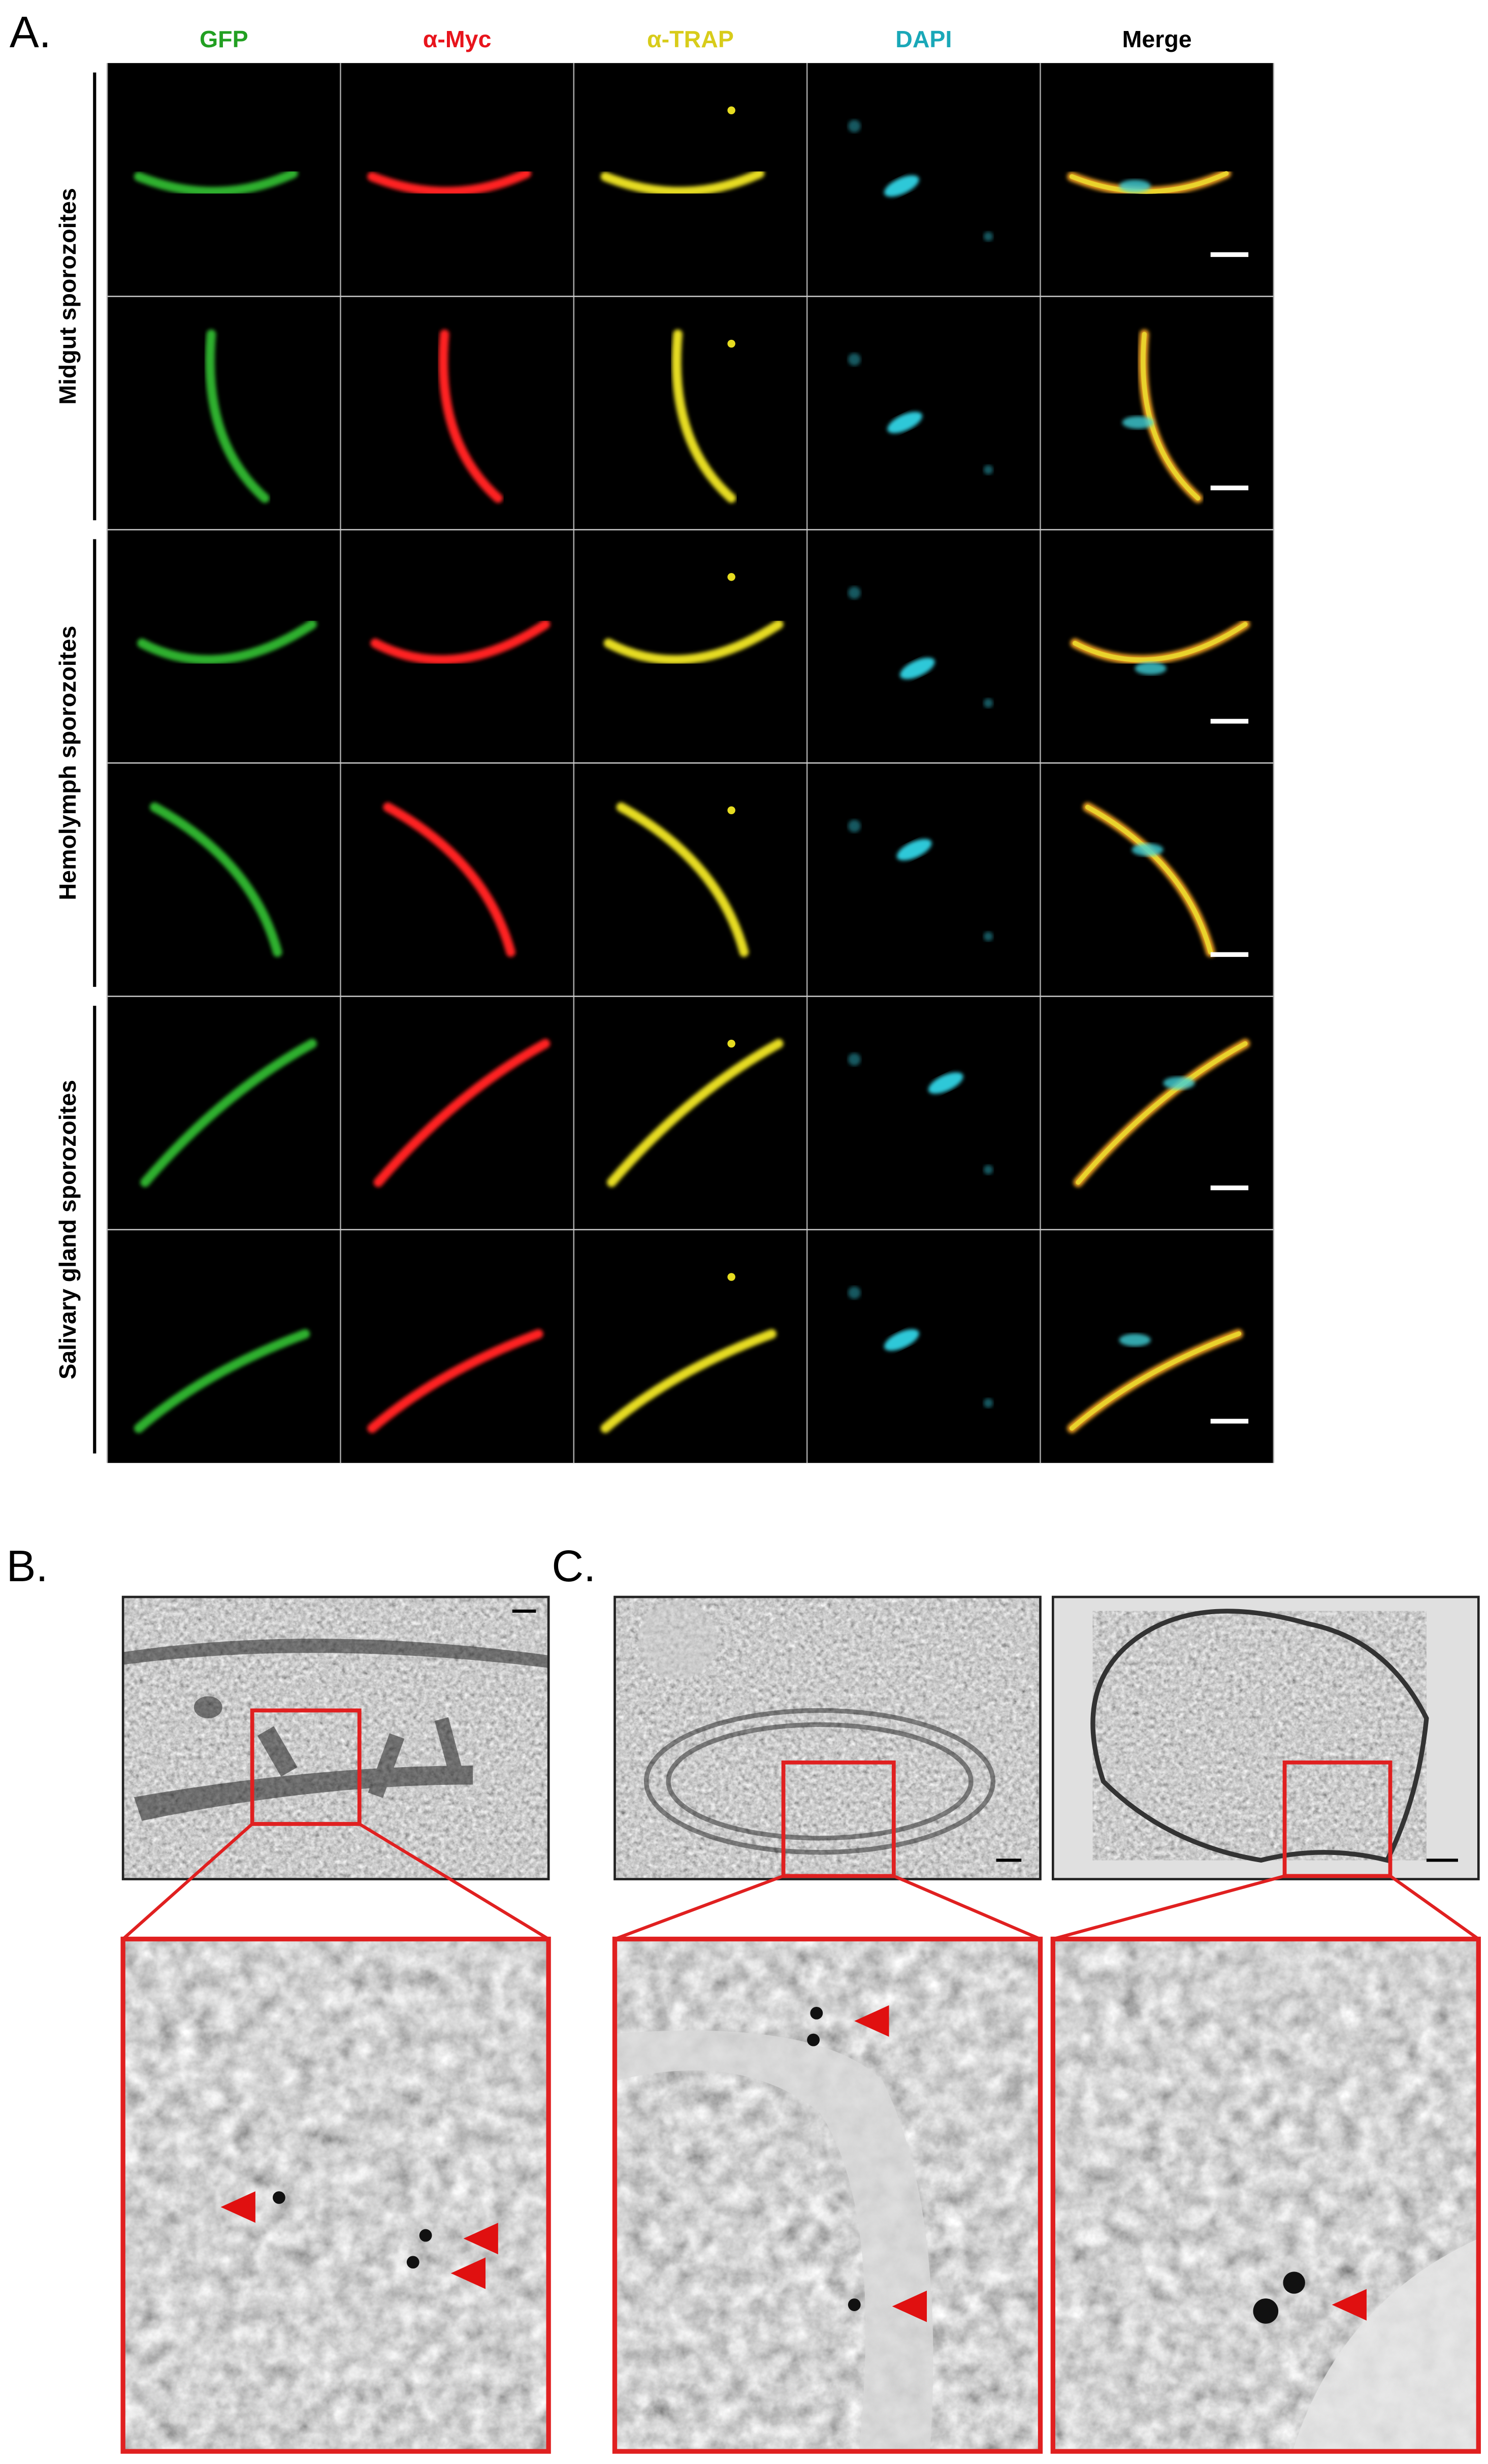  I want to click on panel-label: A., so click(31, 32).